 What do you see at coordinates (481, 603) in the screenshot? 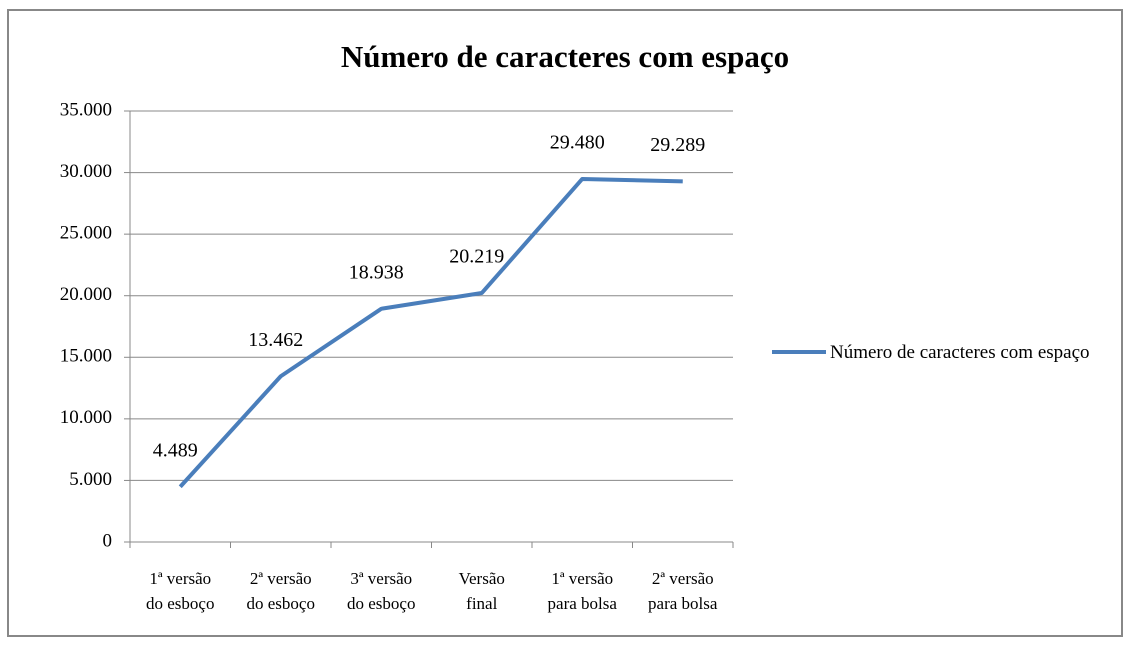
I see `x-tick-label: final` at bounding box center [481, 603].